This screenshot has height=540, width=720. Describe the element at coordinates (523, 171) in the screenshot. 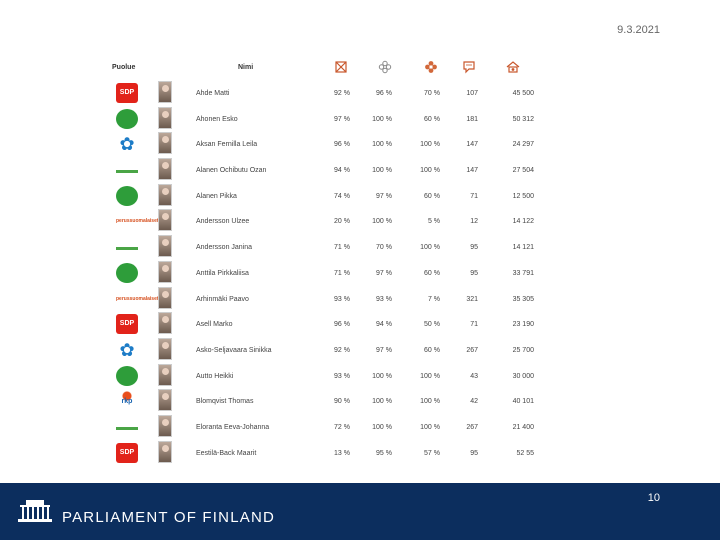

I see `value-v5: 27 504` at that location.